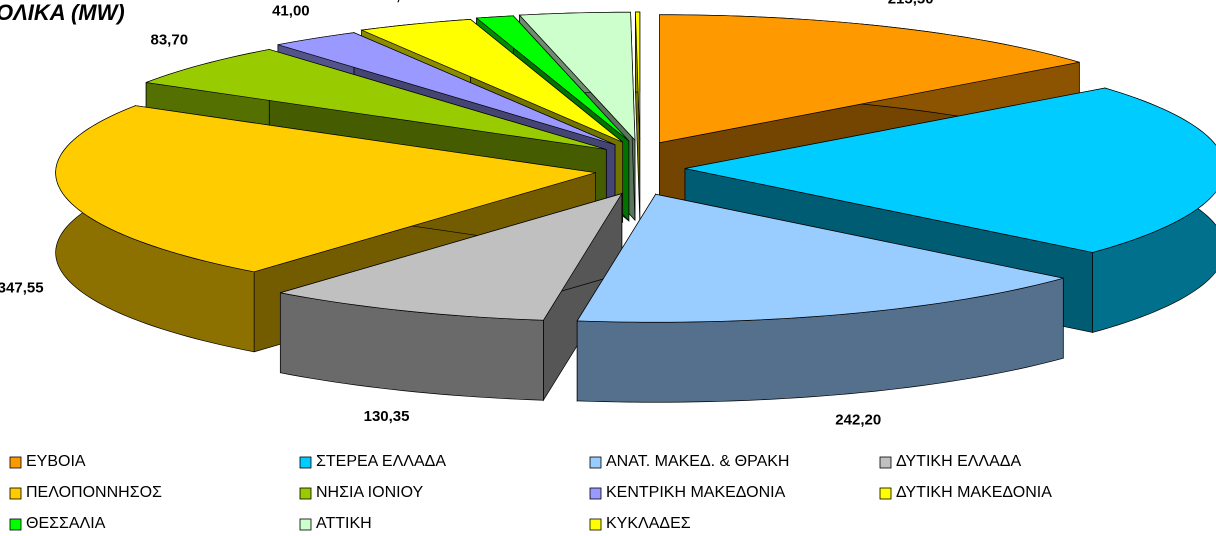 The width and height of the screenshot is (1216, 536). Describe the element at coordinates (696, 492) in the screenshot. I see `legend-label: ΚΕΝΤΡΙΚΗ ΜΑΚΕΔΟΝΙΑ` at that location.